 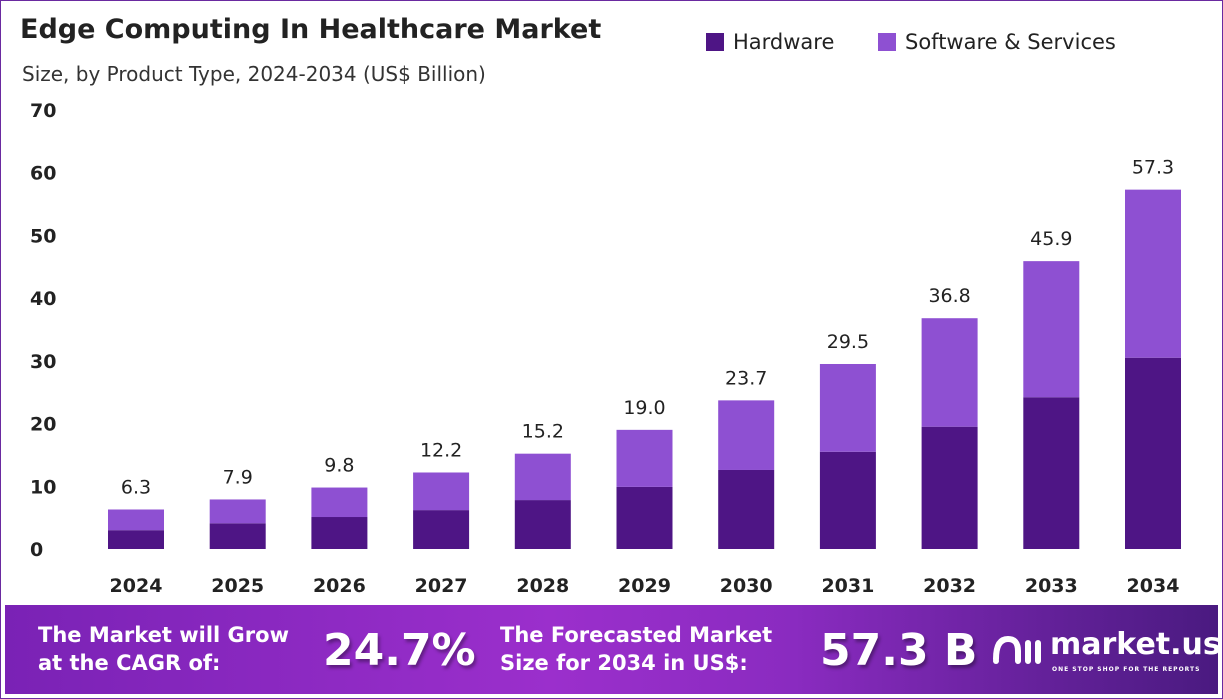 I want to click on legend-item-software: Software & Services, so click(x=997, y=42).